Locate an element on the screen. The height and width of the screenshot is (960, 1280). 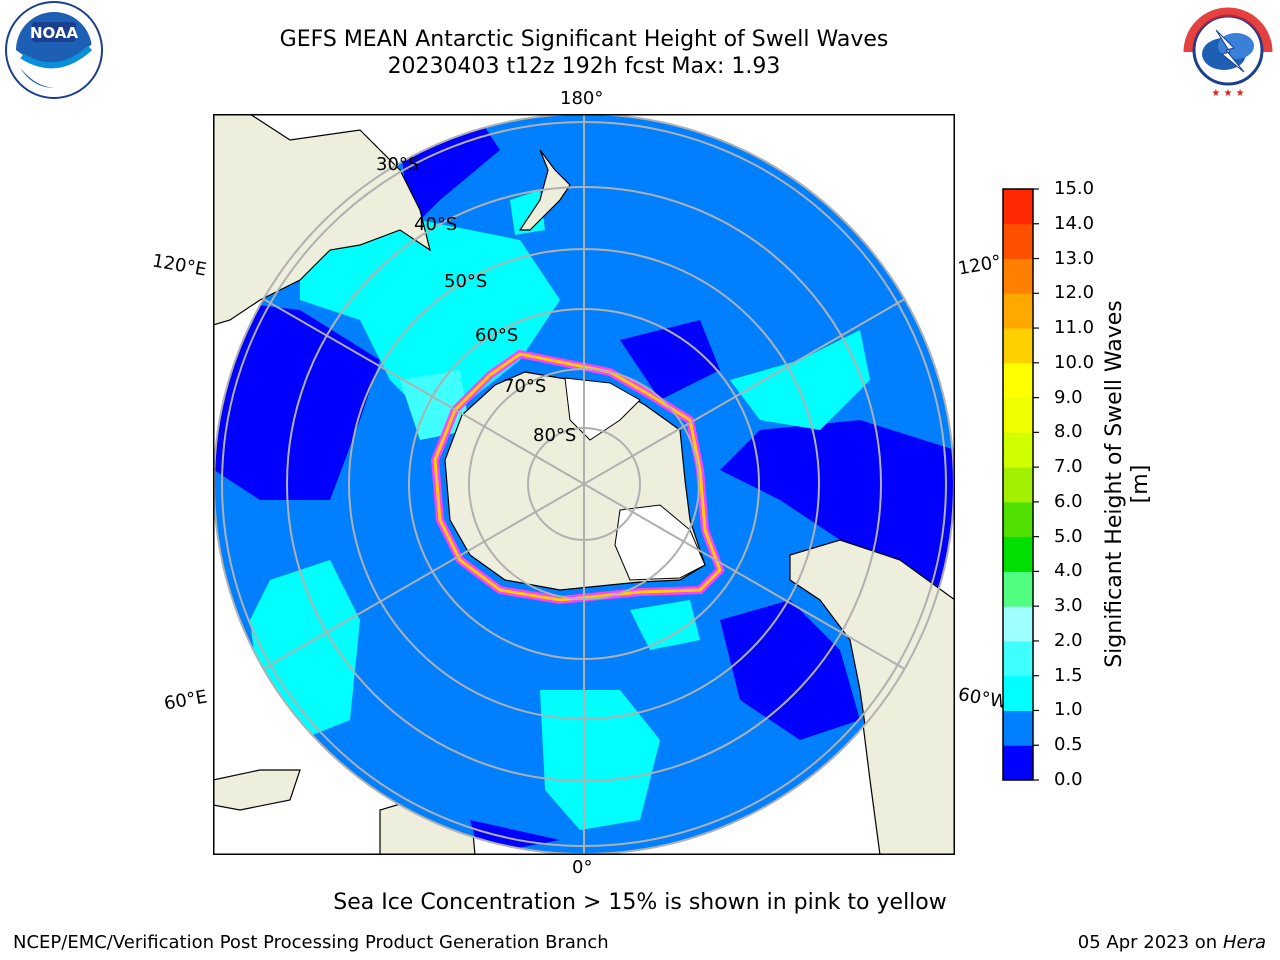
footer-date: 05 Apr 2023 on Hera is located at coordinates (1172, 942).